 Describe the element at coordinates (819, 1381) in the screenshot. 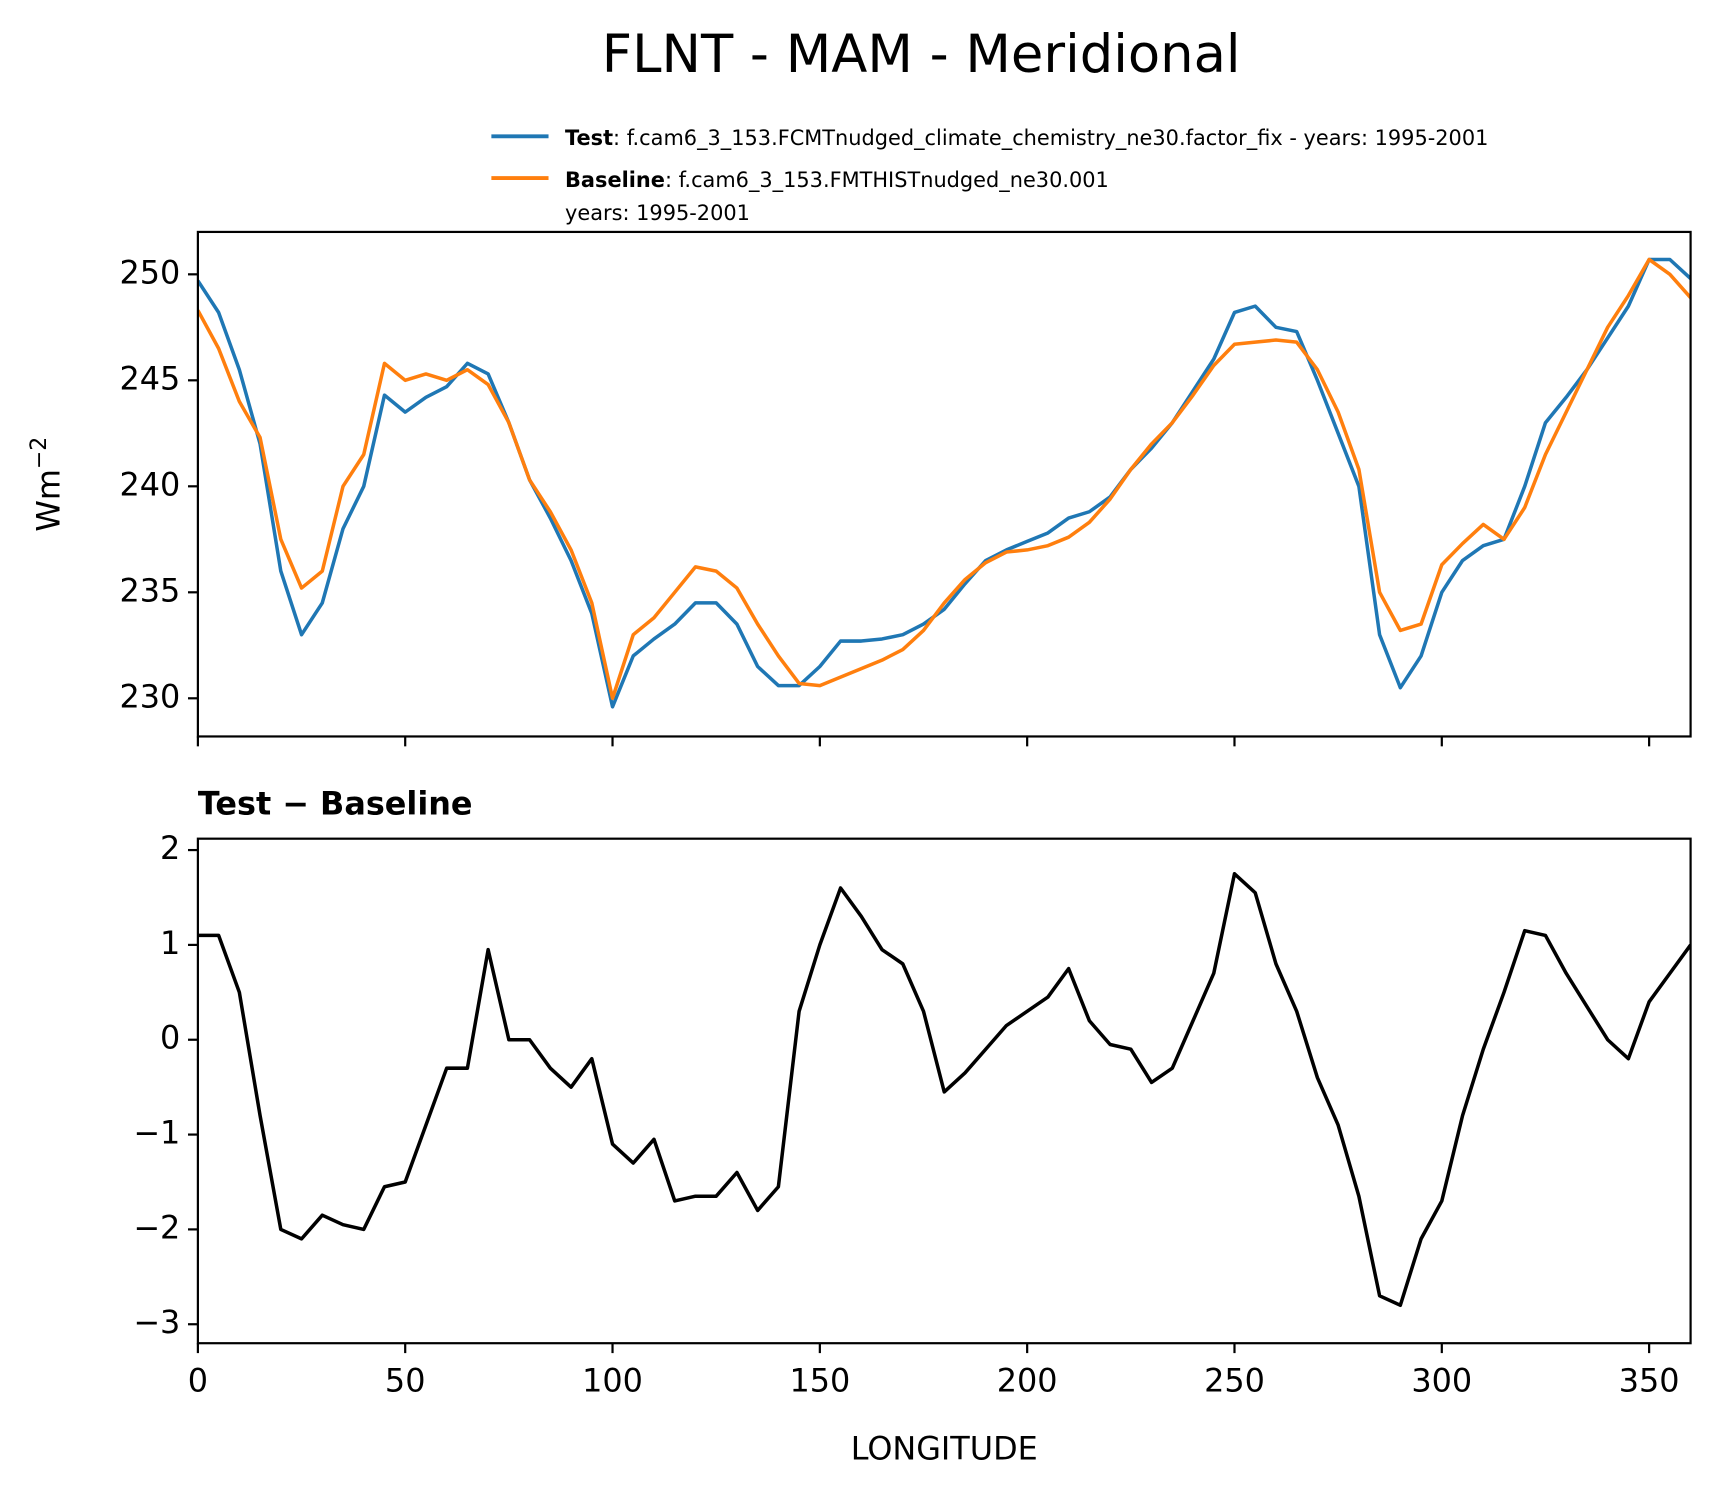

I see `x-tick-label: 150` at that location.